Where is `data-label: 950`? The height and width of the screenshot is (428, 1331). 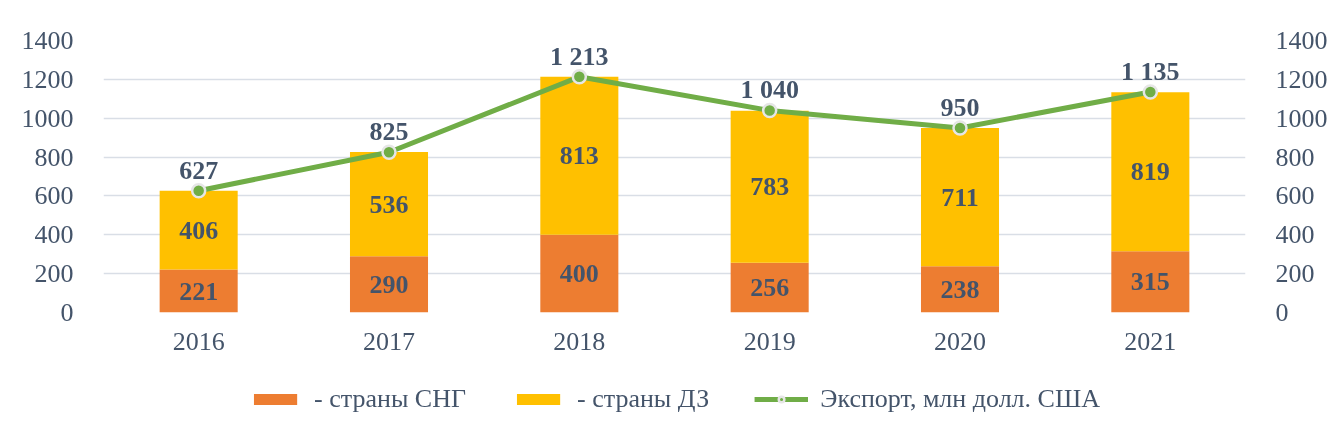 data-label: 950 is located at coordinates (960, 107).